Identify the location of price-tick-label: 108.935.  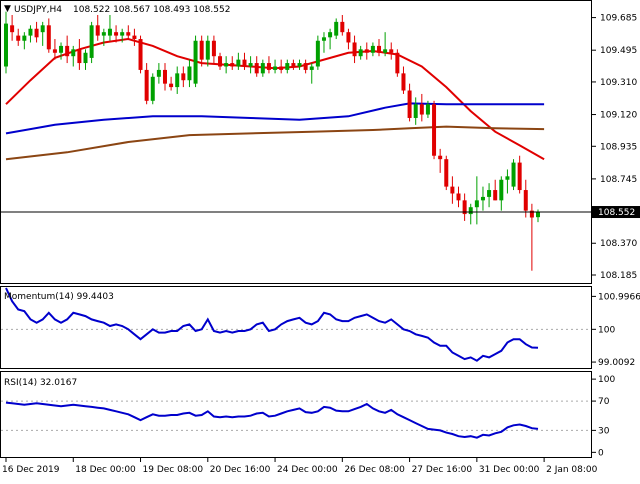
(618, 147).